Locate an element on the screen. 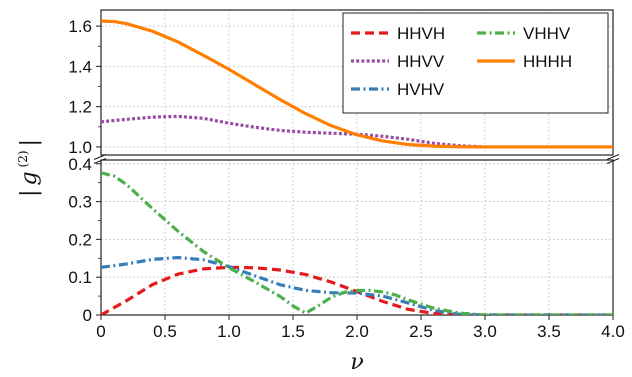 This screenshot has height=377, width=632. svg-text: | g (2) | is located at coordinates (28, 168).